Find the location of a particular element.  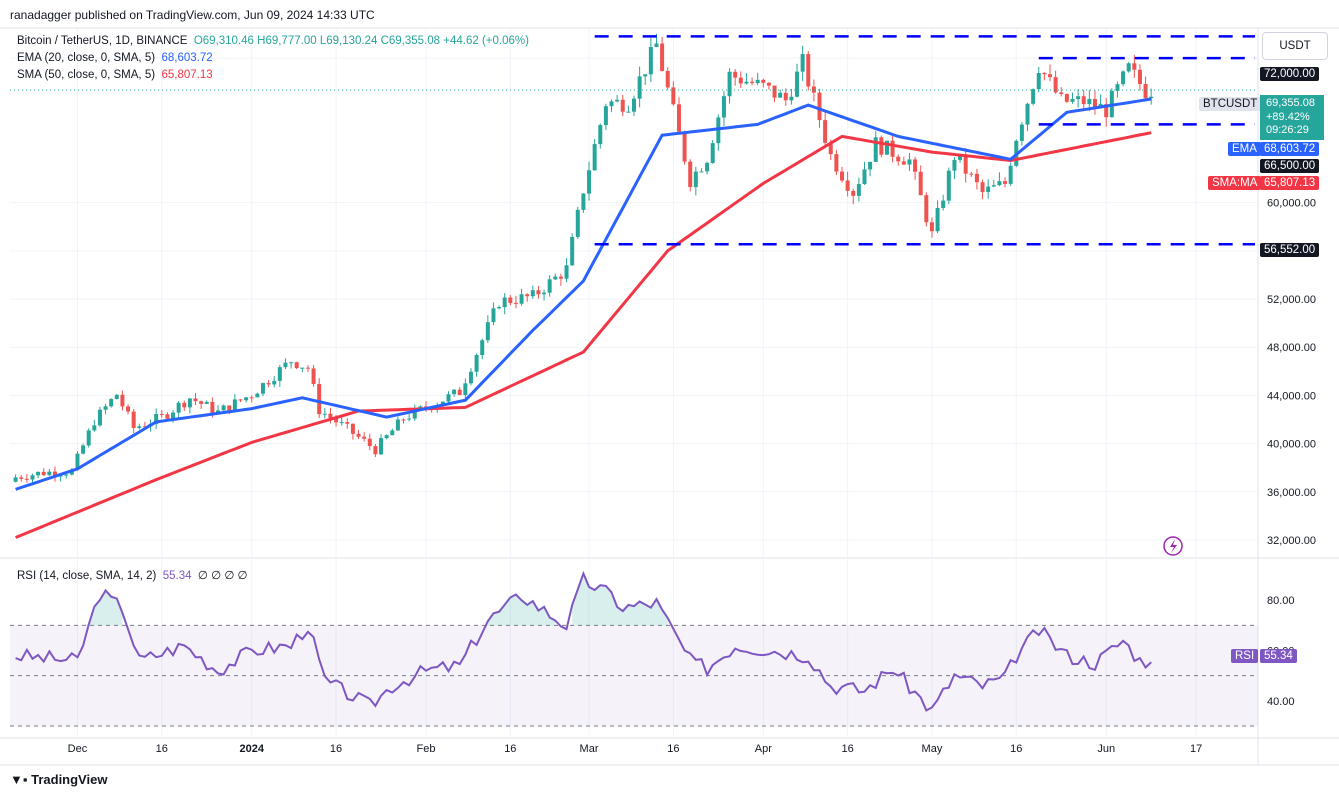

symbol-title: Bitcoin / TetherUS, 1D, BINANCE is located at coordinates (102, 41).